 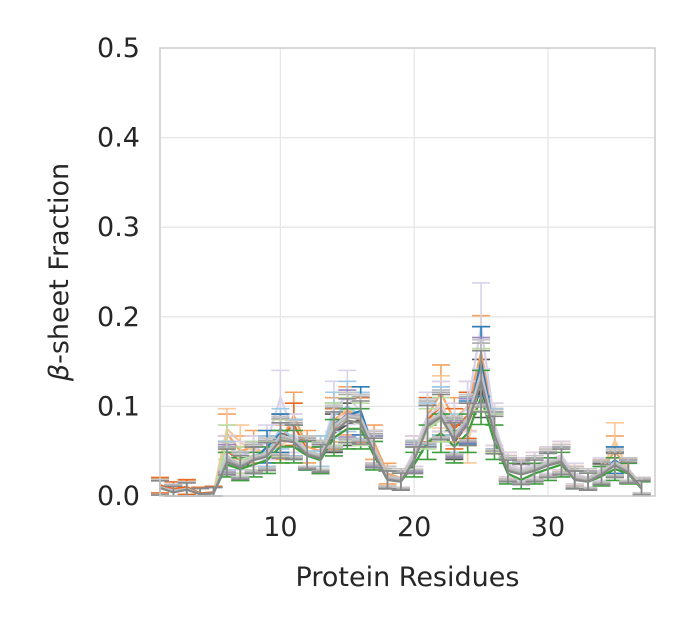 I want to click on y-axis-label-symbol: β, so click(x=59, y=373).